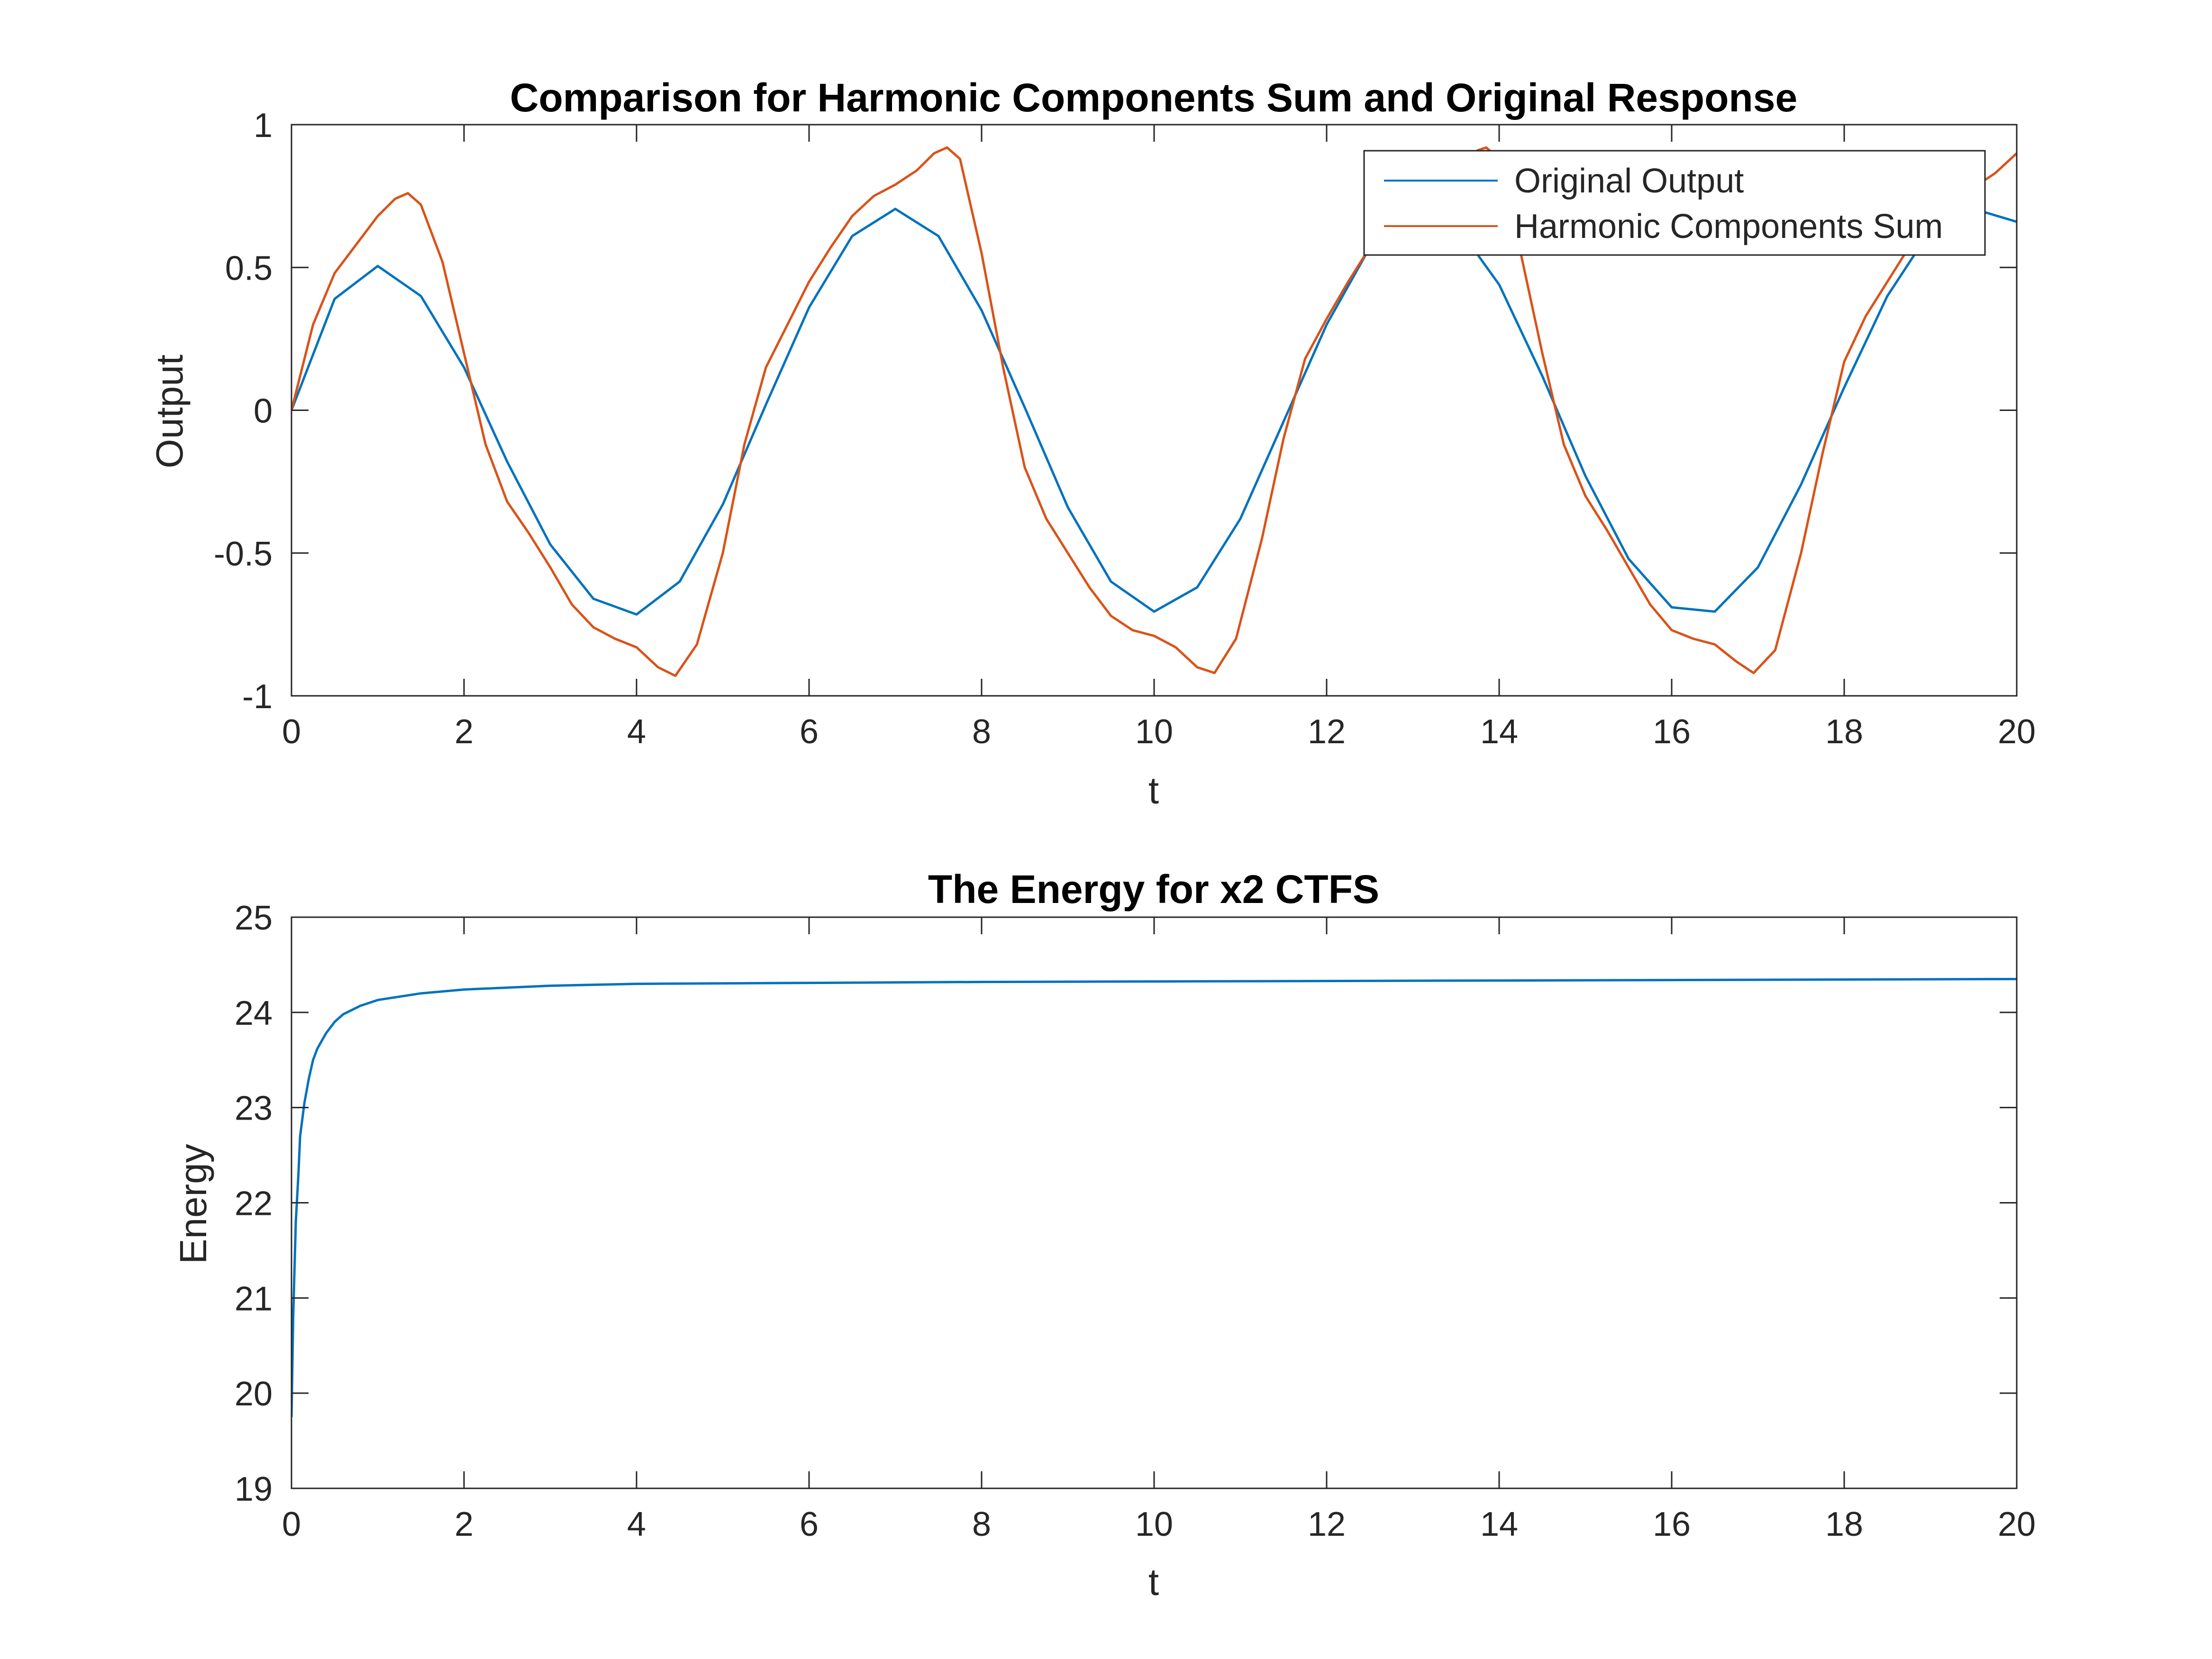 Image resolution: width=2212 pixels, height=1659 pixels. I want to click on legend-label-original-output: Original Output, so click(1629, 181).